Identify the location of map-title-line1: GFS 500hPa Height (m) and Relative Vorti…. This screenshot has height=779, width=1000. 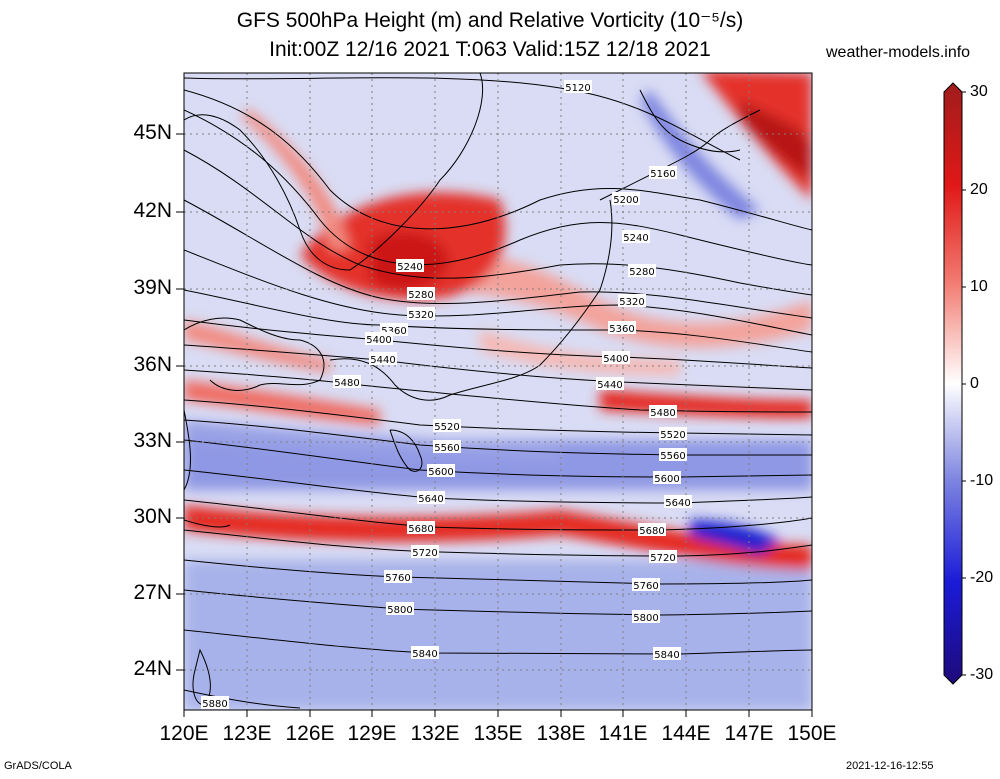
(490, 20).